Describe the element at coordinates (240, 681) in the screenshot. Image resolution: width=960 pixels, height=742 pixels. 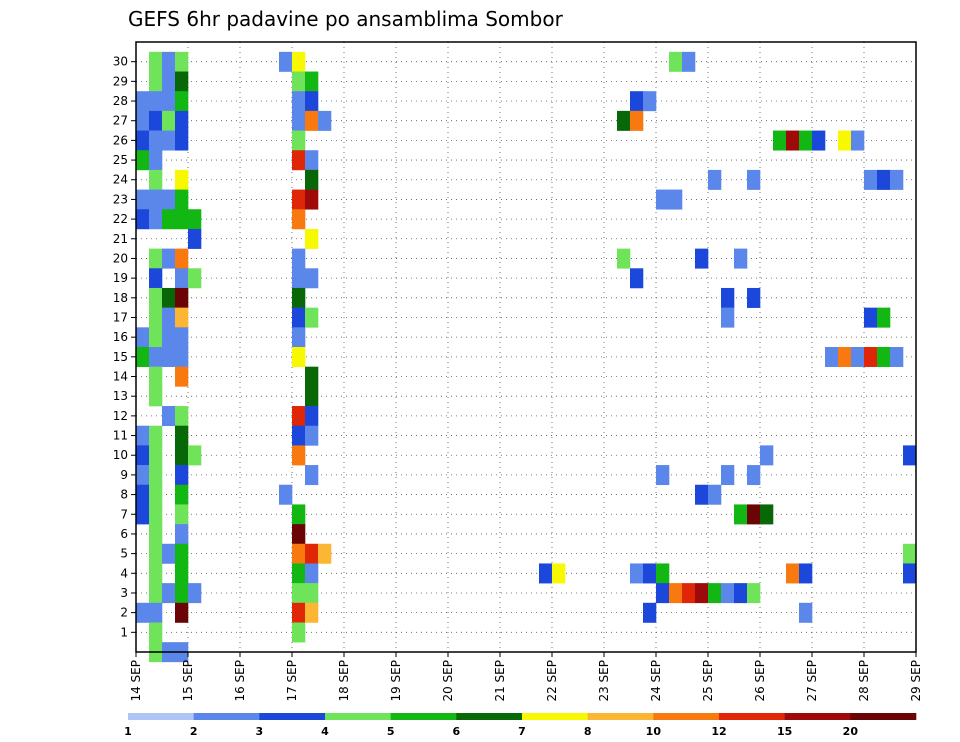
I see `x-tick-label: 16 SEP` at that location.